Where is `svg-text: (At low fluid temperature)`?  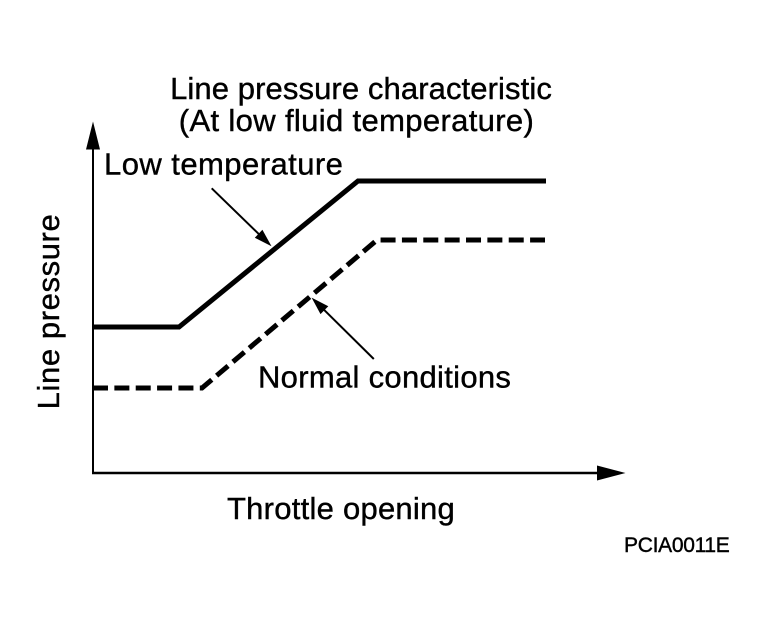
svg-text: (At low fluid temperature) is located at coordinates (356, 120).